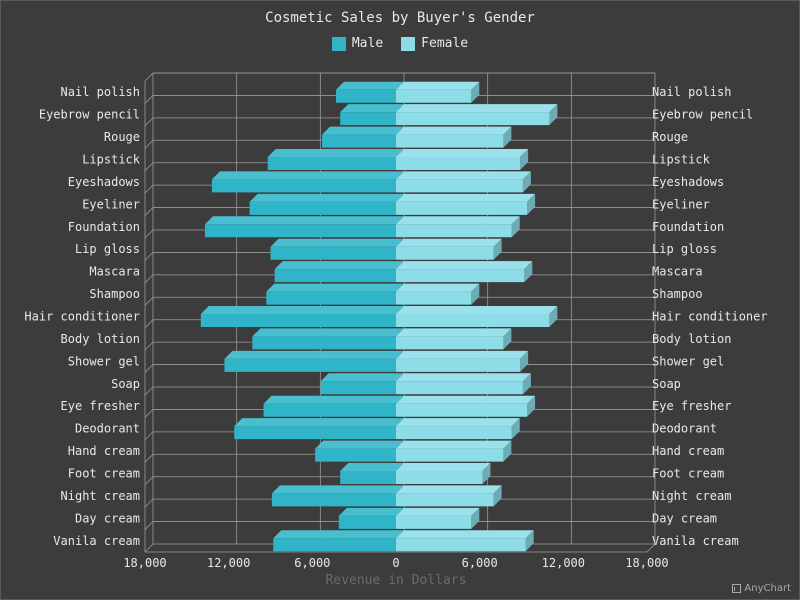 This screenshot has width=800, height=600. Describe the element at coordinates (666, 384) in the screenshot. I see `category-label-right: Soap` at that location.